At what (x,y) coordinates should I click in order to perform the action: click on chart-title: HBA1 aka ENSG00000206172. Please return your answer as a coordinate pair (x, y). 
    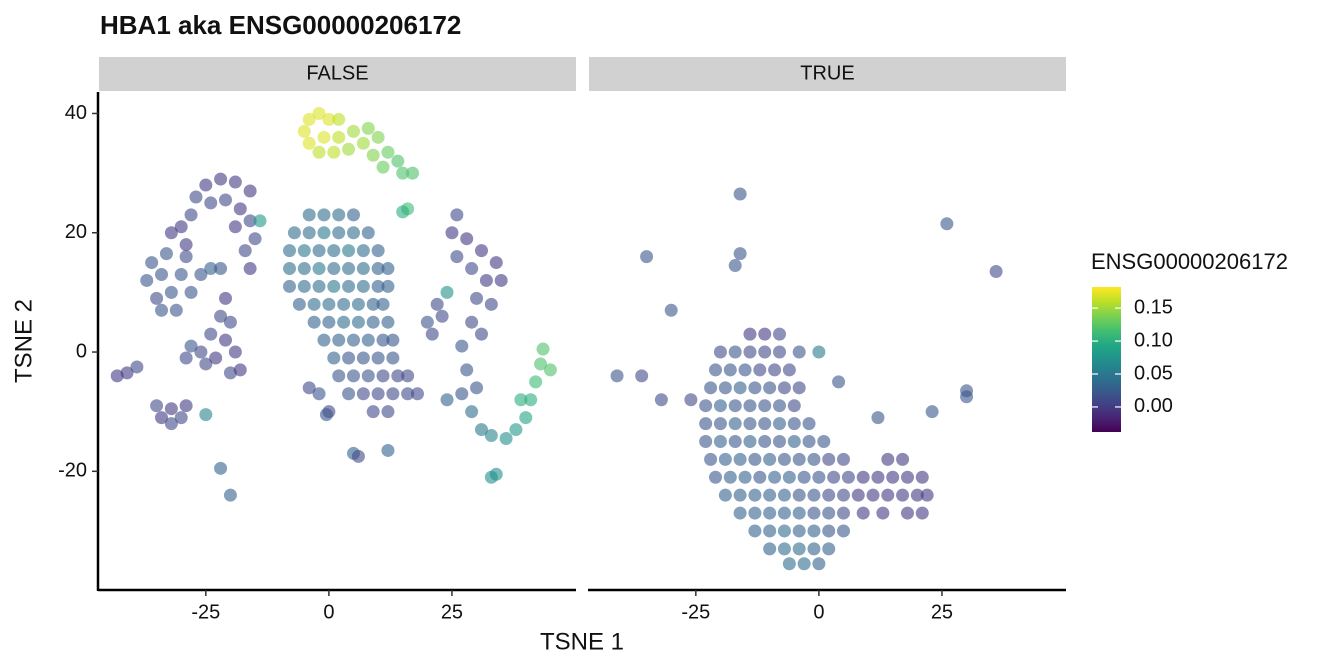
    Looking at the image, I should click on (280, 25).